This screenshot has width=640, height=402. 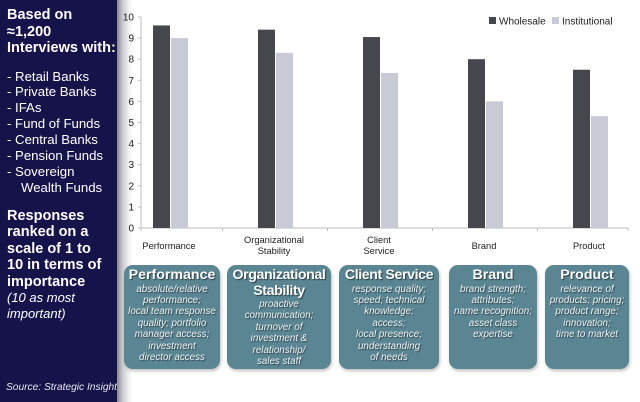 I want to click on category-label: Performance, so click(x=168, y=246).